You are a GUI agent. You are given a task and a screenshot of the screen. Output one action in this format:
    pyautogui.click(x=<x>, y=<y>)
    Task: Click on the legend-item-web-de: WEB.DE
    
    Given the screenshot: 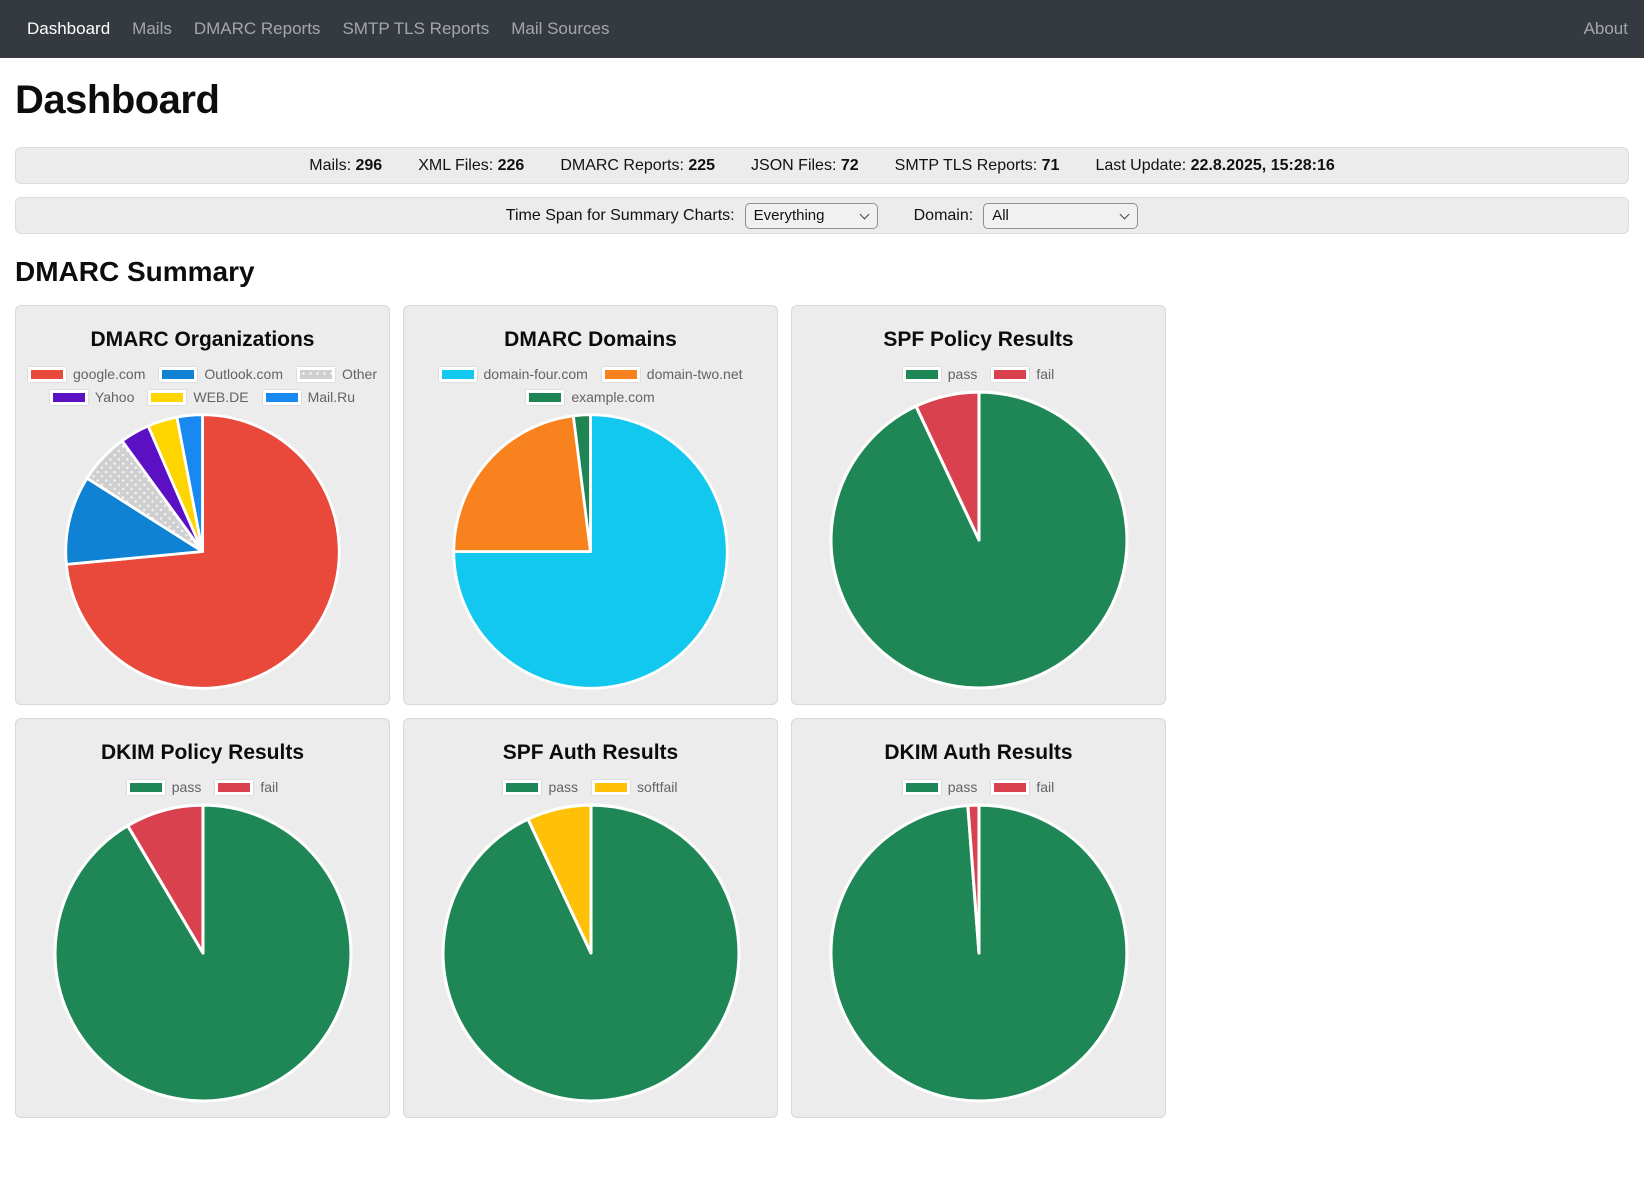 What is the action you would take?
    pyautogui.click(x=198, y=397)
    